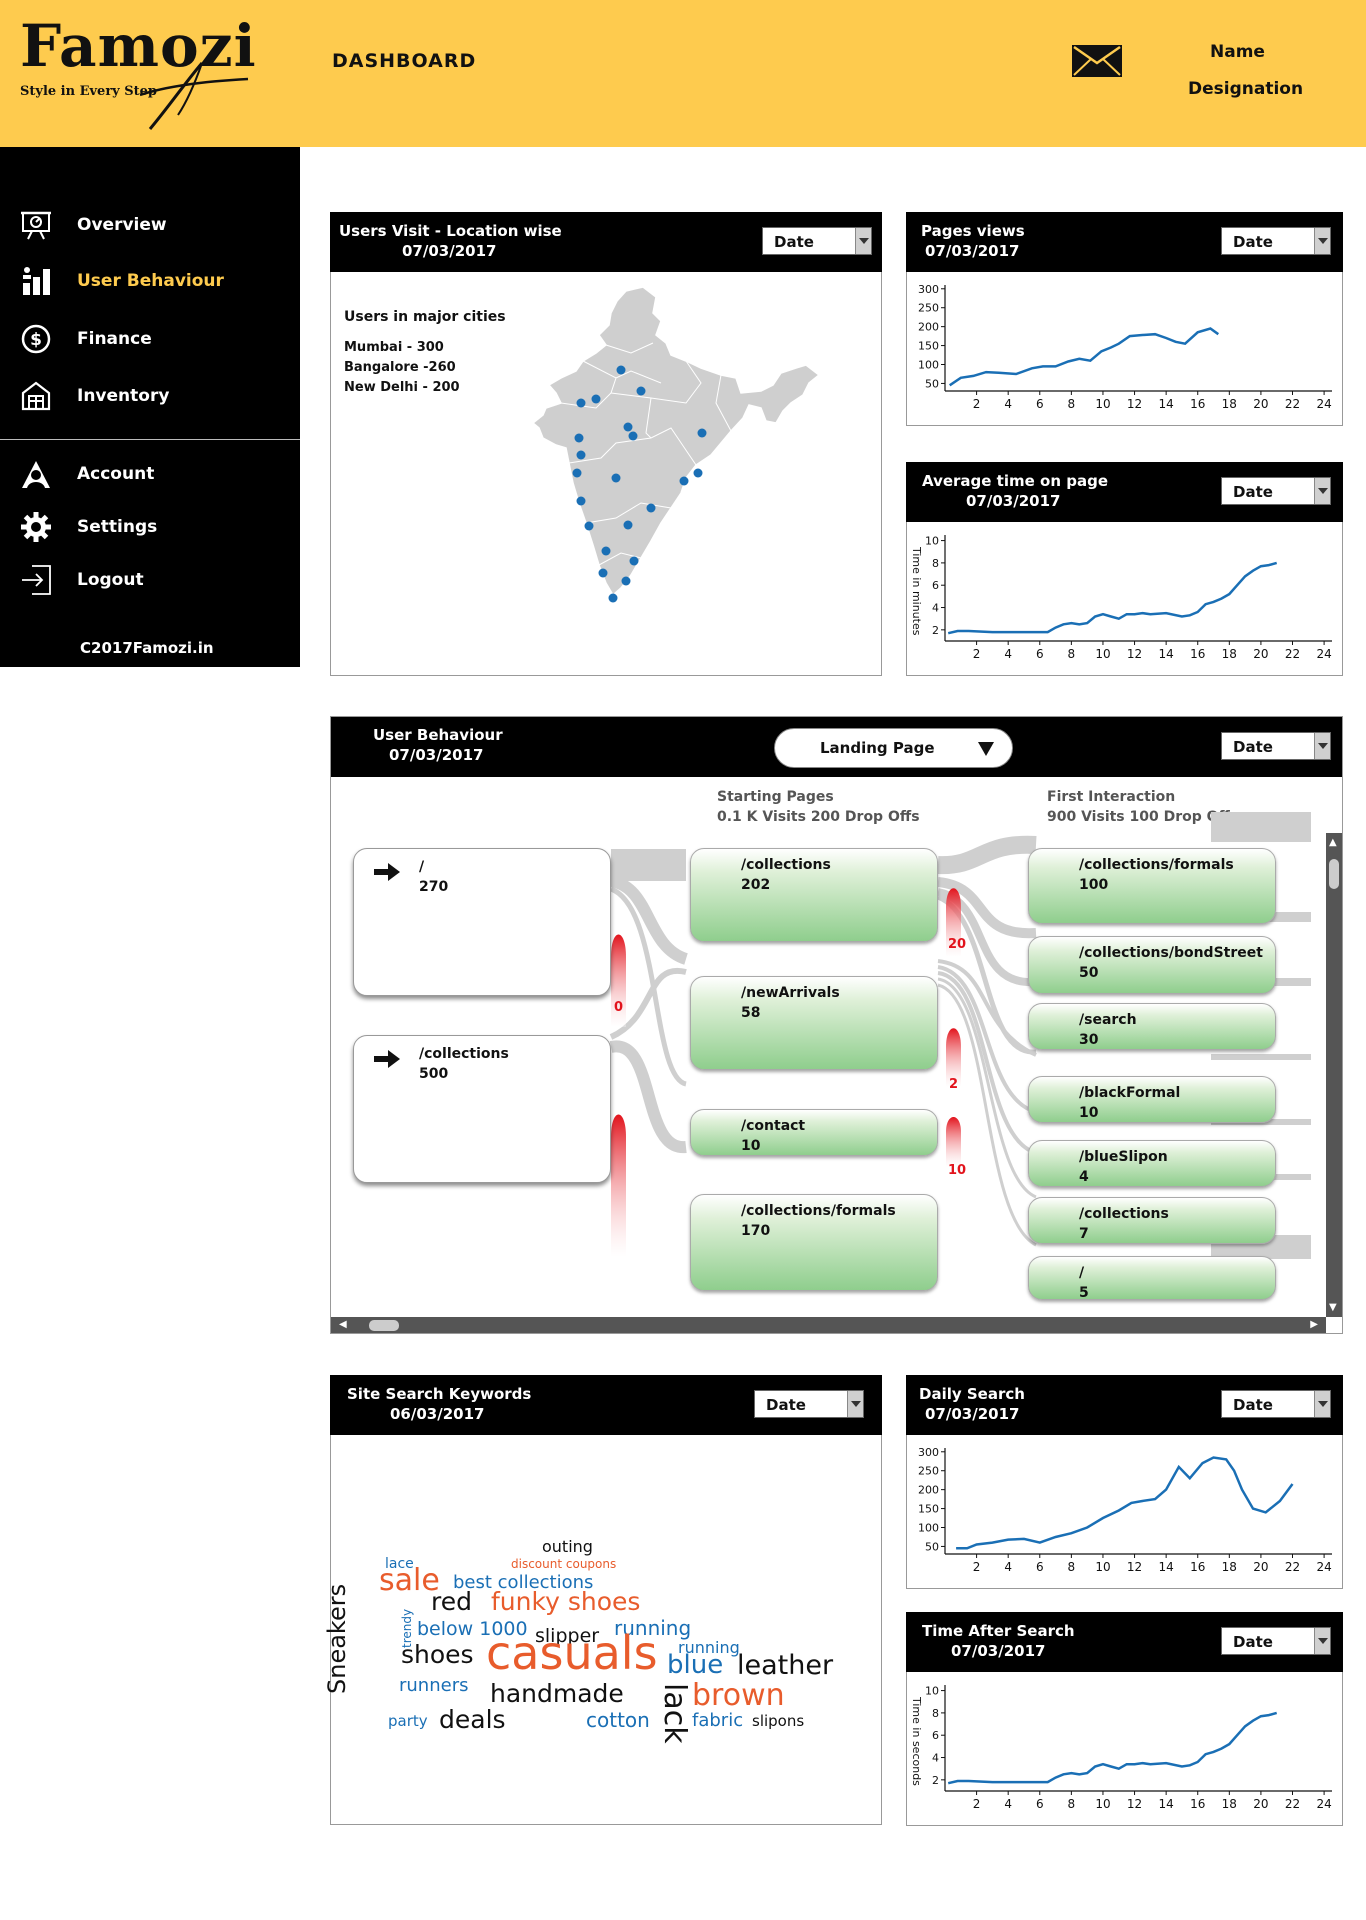 The width and height of the screenshot is (1366, 1920). What do you see at coordinates (399, 1564) in the screenshot?
I see `keyword: lace` at bounding box center [399, 1564].